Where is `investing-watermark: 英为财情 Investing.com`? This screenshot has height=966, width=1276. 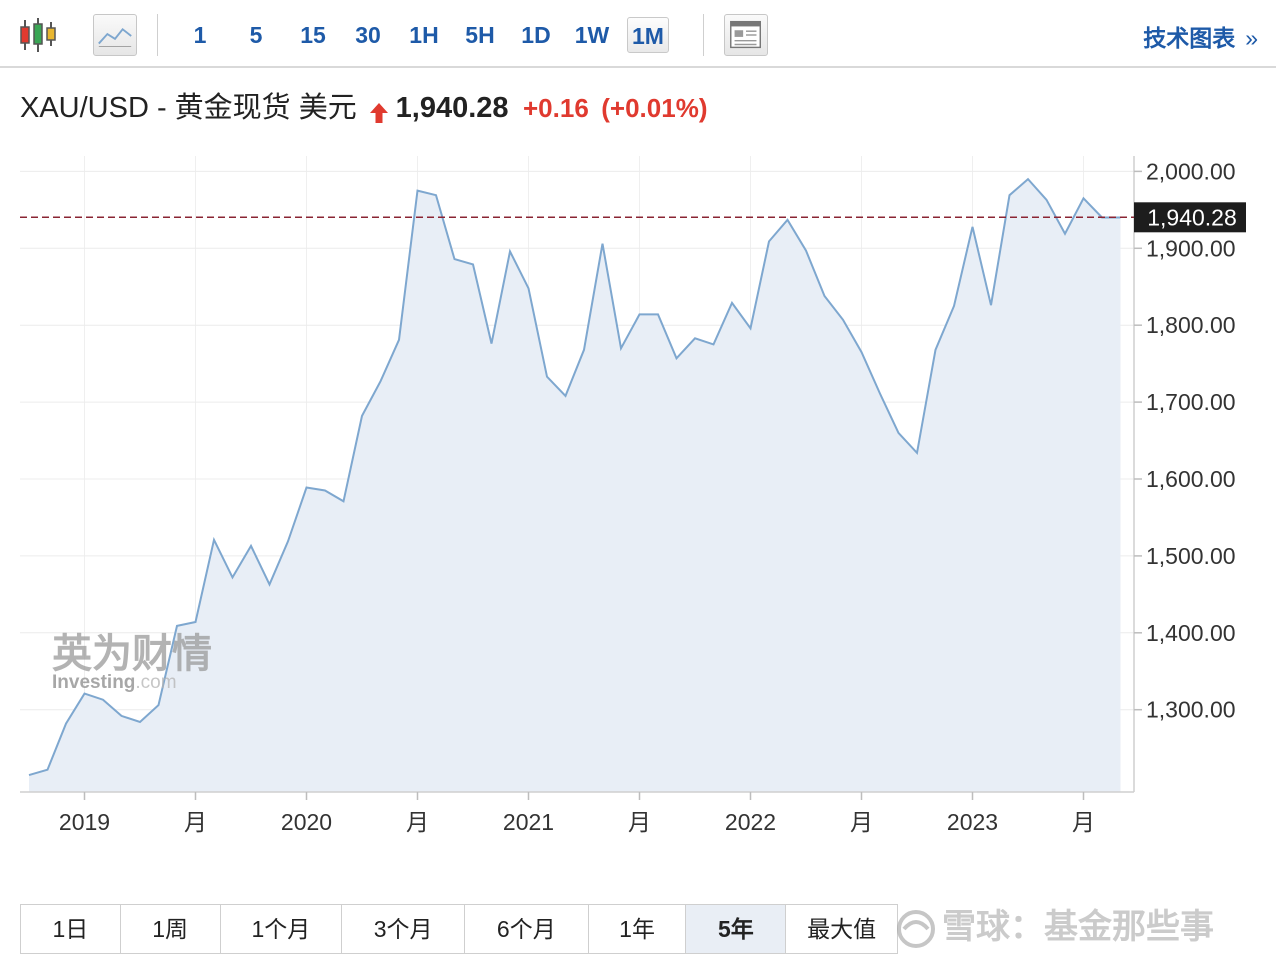
investing-watermark: 英为财情 Investing.com is located at coordinates (132, 662).